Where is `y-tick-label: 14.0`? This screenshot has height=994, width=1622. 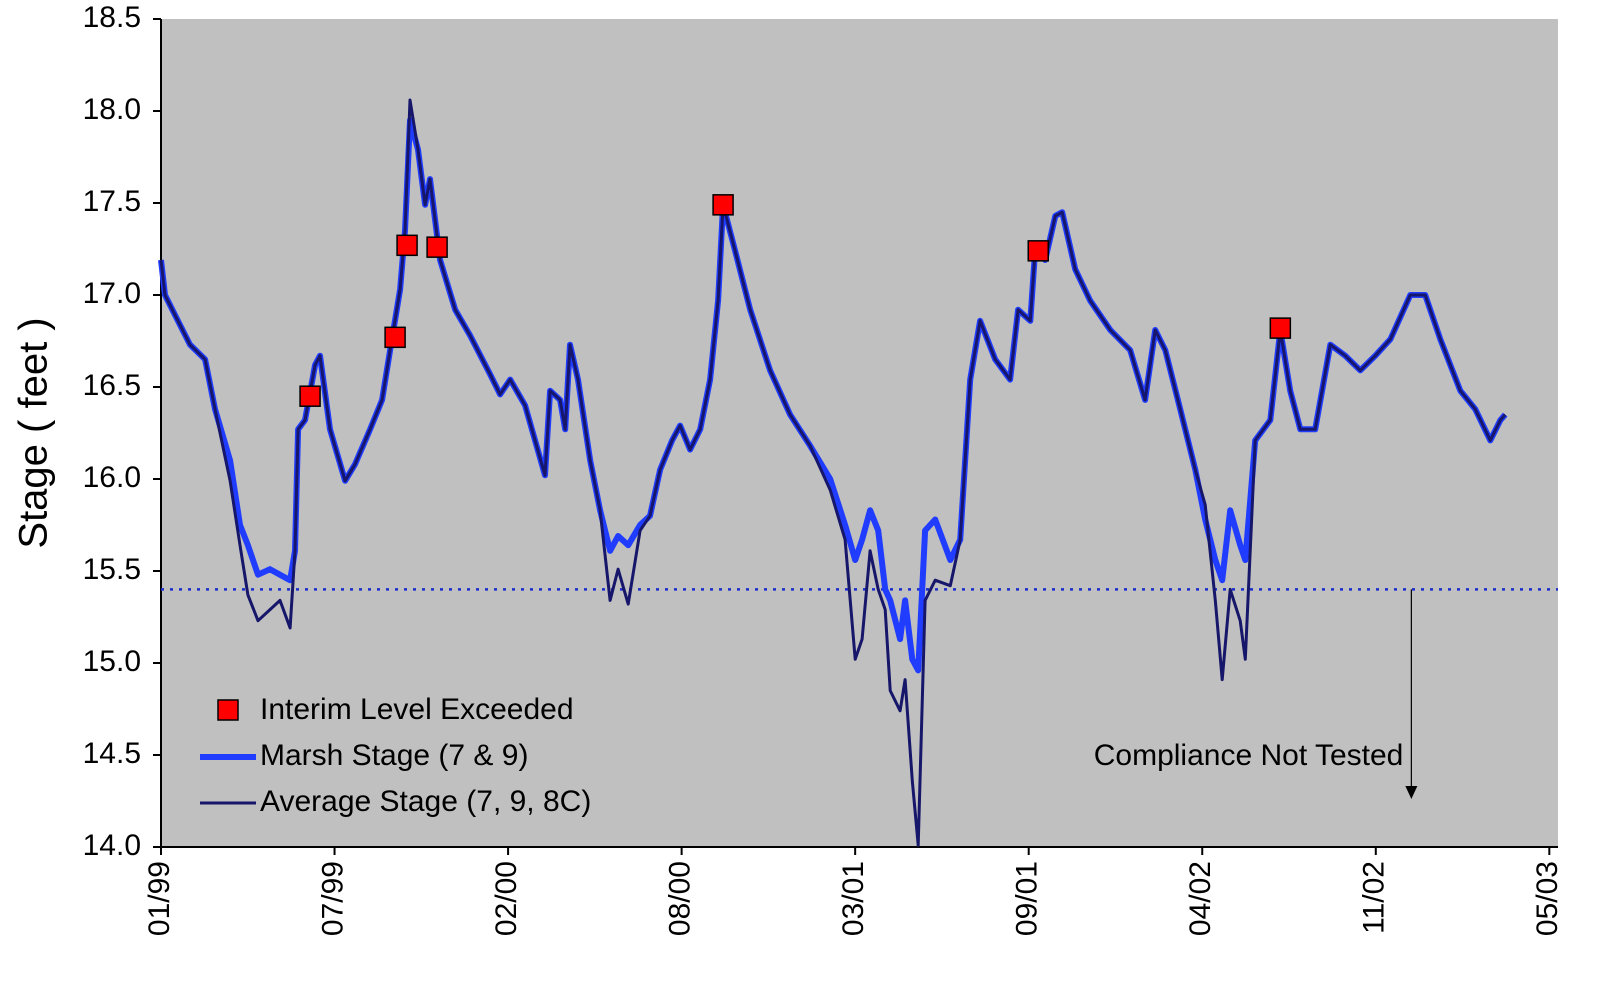
y-tick-label: 14.0 is located at coordinates (112, 845).